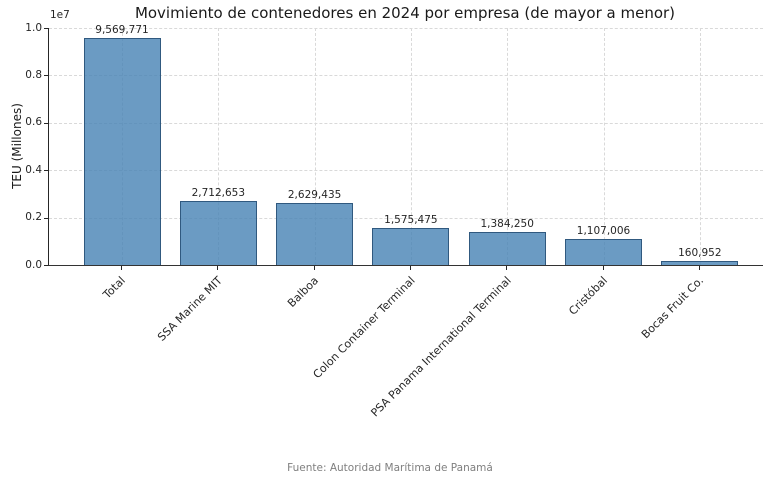 The width and height of the screenshot is (780, 489). I want to click on bar-value-label: 2,712,653, so click(218, 192).